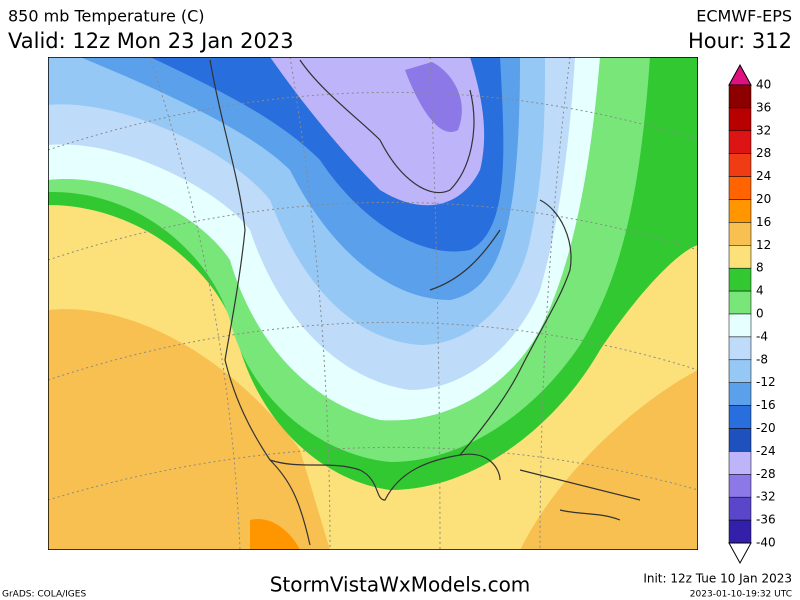 This screenshot has width=800, height=600. Describe the element at coordinates (766, 474) in the screenshot. I see `colorbar-label: -28` at that location.